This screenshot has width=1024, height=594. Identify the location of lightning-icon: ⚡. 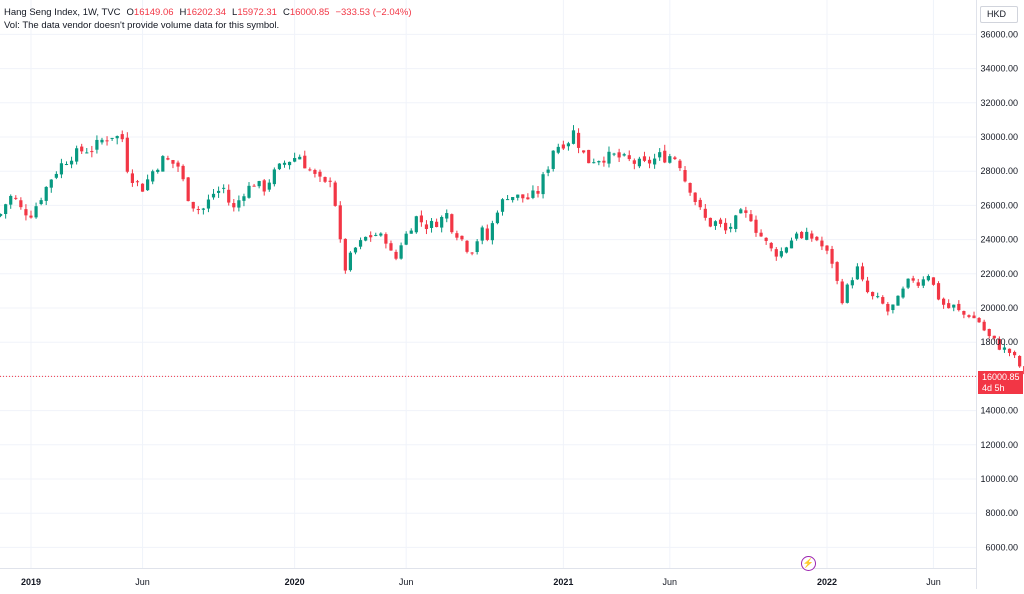
(808, 563).